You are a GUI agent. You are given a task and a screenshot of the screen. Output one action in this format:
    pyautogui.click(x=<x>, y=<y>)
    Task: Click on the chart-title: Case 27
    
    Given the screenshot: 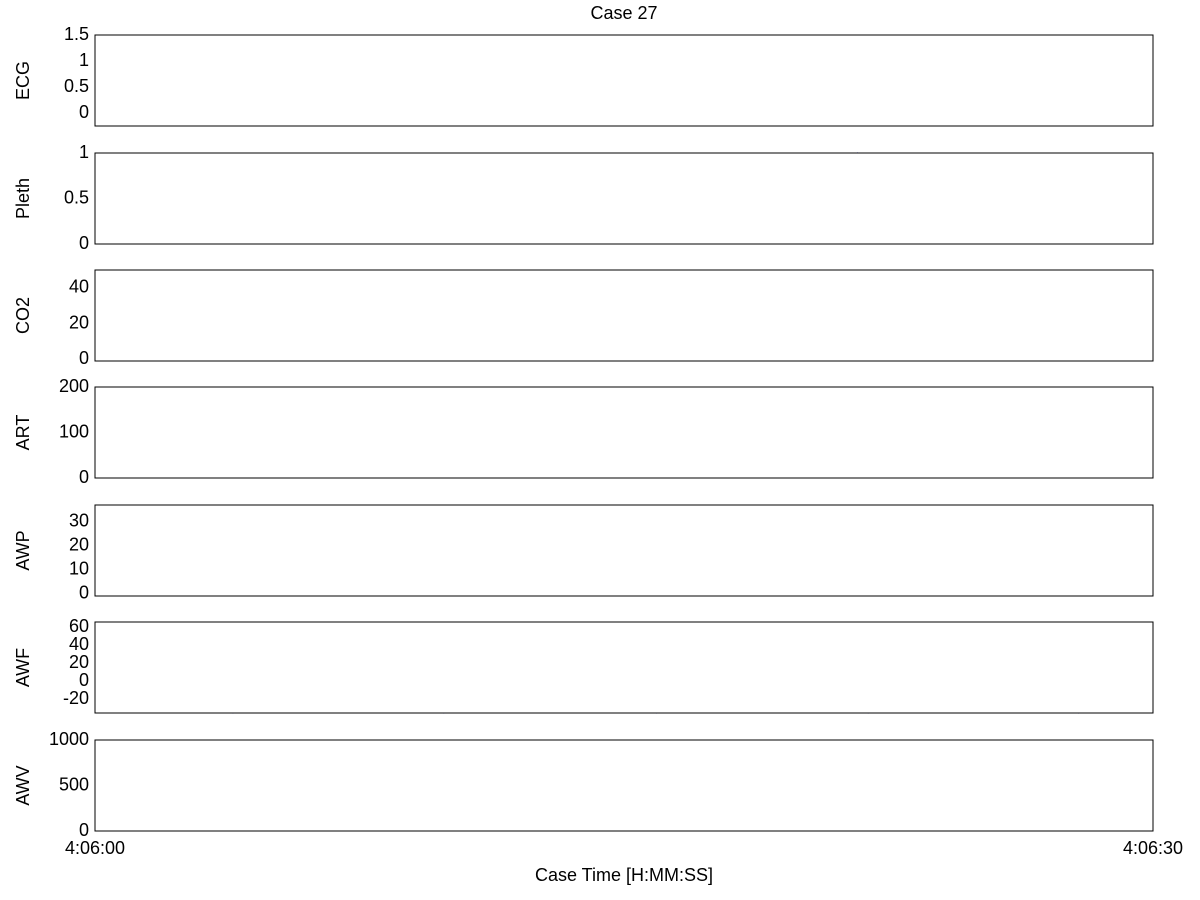 What is the action you would take?
    pyautogui.click(x=623, y=13)
    